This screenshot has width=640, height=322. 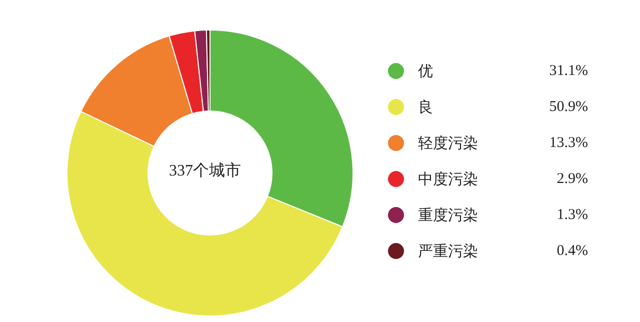 I want to click on data-label: 1.3%, so click(x=572, y=215).